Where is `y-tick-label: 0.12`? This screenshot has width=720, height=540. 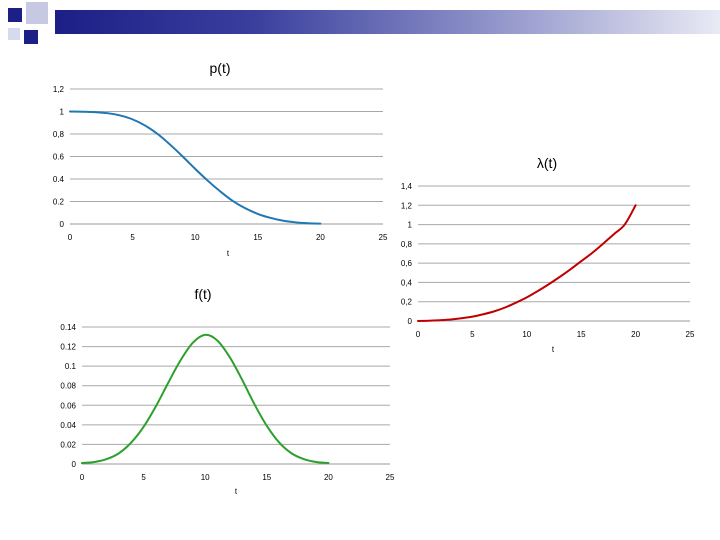 y-tick-label: 0.12 is located at coordinates (68, 347).